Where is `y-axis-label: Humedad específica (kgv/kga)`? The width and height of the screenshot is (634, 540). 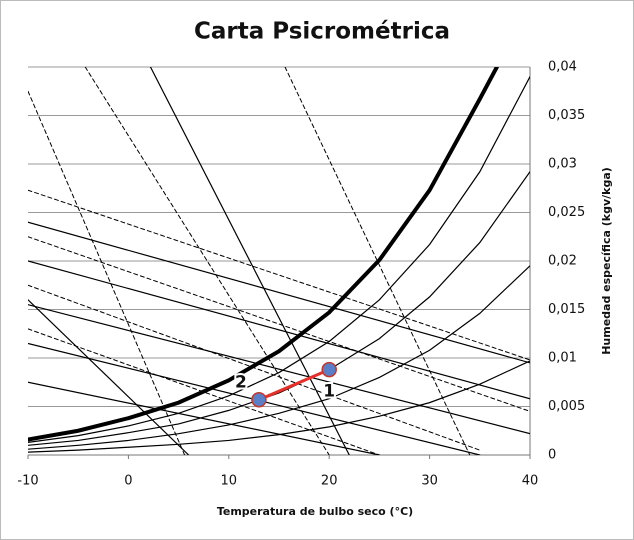 y-axis-label: Humedad específica (kgv/kga) is located at coordinates (606, 261).